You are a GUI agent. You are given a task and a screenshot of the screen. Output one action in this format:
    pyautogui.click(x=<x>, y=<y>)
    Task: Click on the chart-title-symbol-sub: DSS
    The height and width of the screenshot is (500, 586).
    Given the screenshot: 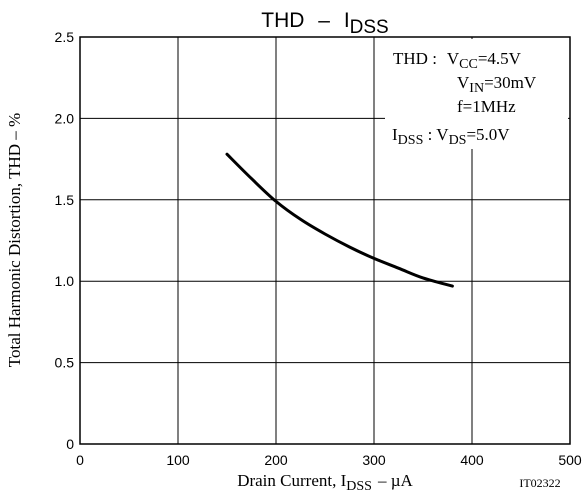 What is the action you would take?
    pyautogui.click(x=369, y=27)
    